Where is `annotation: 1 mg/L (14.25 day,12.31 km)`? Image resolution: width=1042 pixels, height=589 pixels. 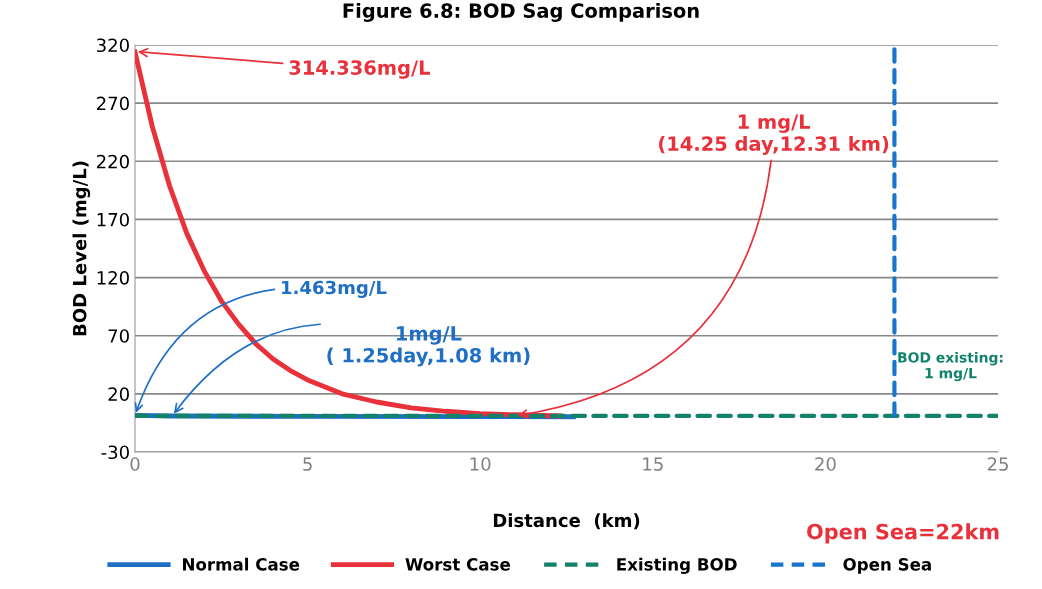
annotation: 1 mg/L (14.25 day,12.31 km) is located at coordinates (774, 134).